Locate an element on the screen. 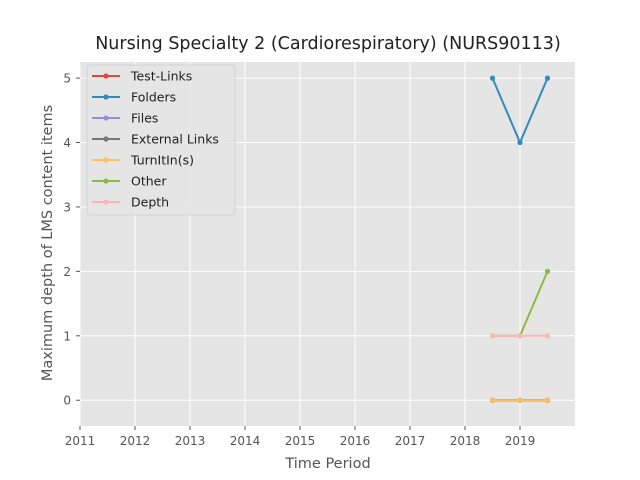 The width and height of the screenshot is (640, 480). legend-item: Files is located at coordinates (125, 118).